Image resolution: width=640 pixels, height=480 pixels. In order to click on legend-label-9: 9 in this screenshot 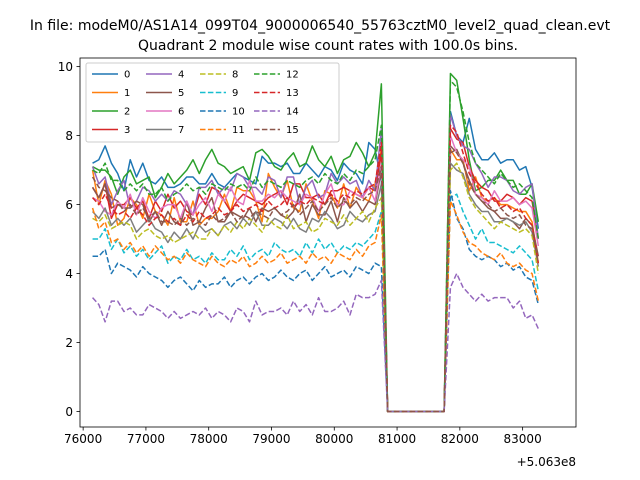, I will do `click(235, 93)`.